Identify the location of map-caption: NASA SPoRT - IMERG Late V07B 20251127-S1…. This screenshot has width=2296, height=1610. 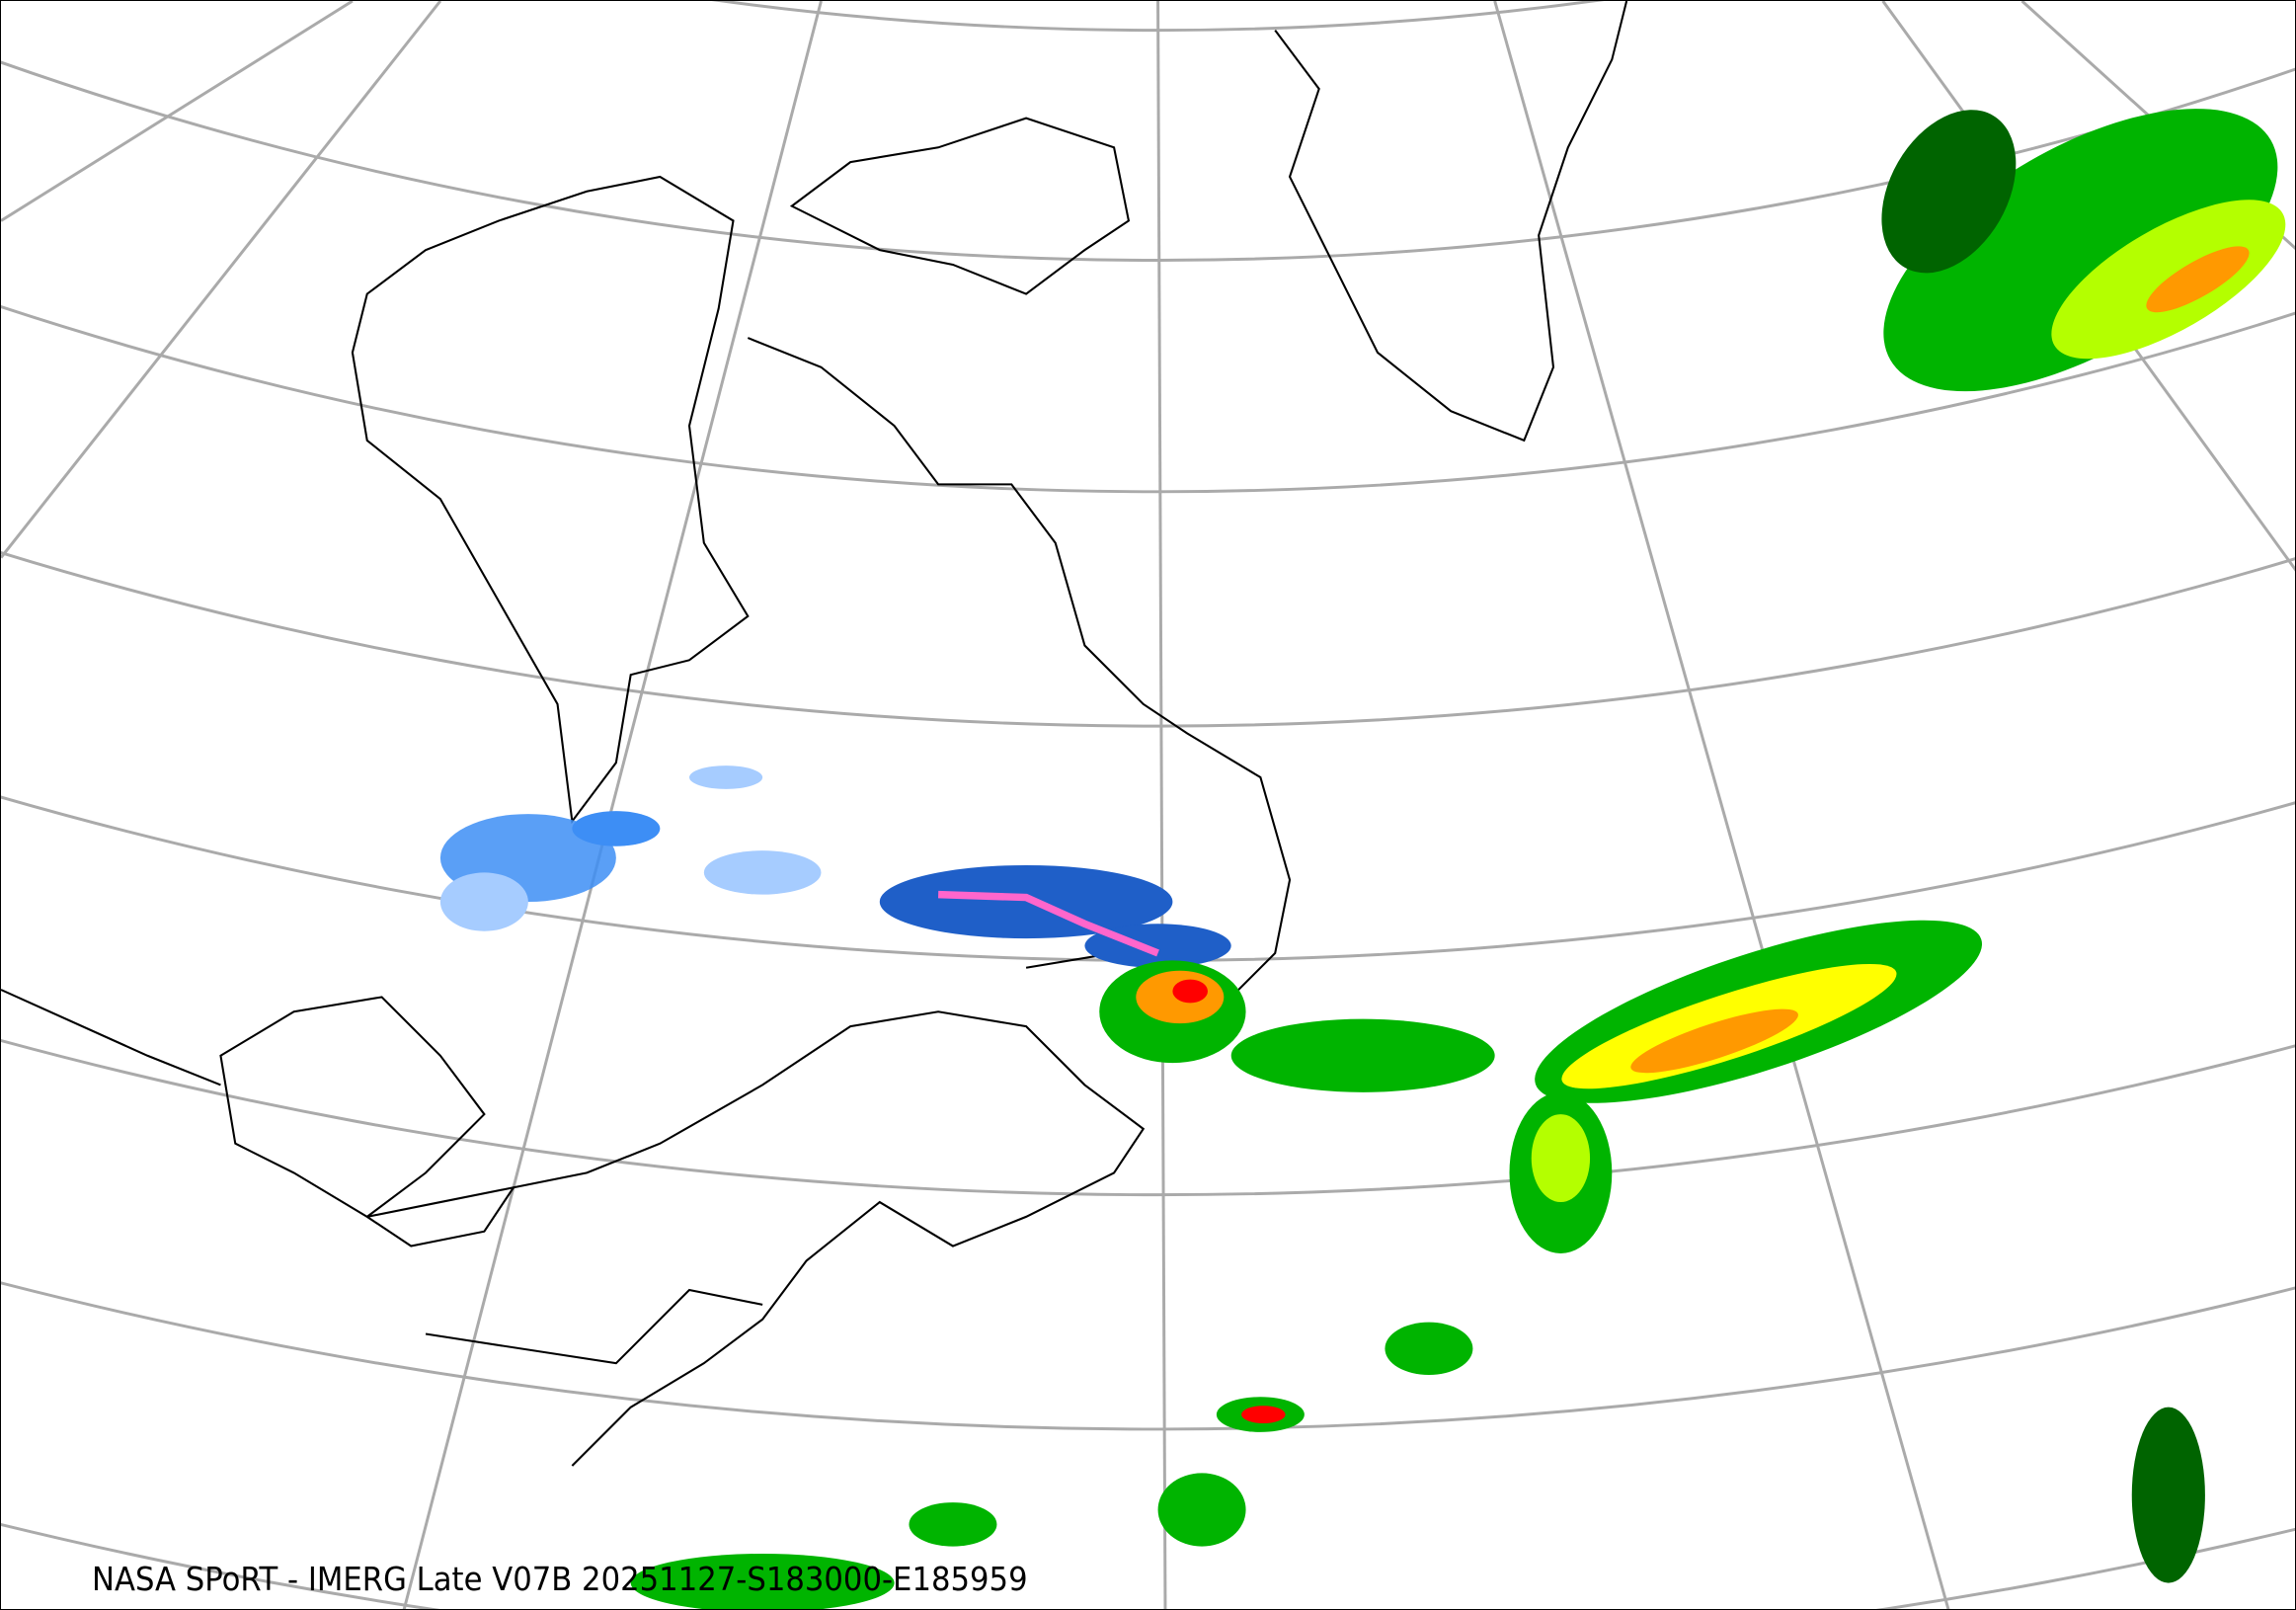
(560, 1579).